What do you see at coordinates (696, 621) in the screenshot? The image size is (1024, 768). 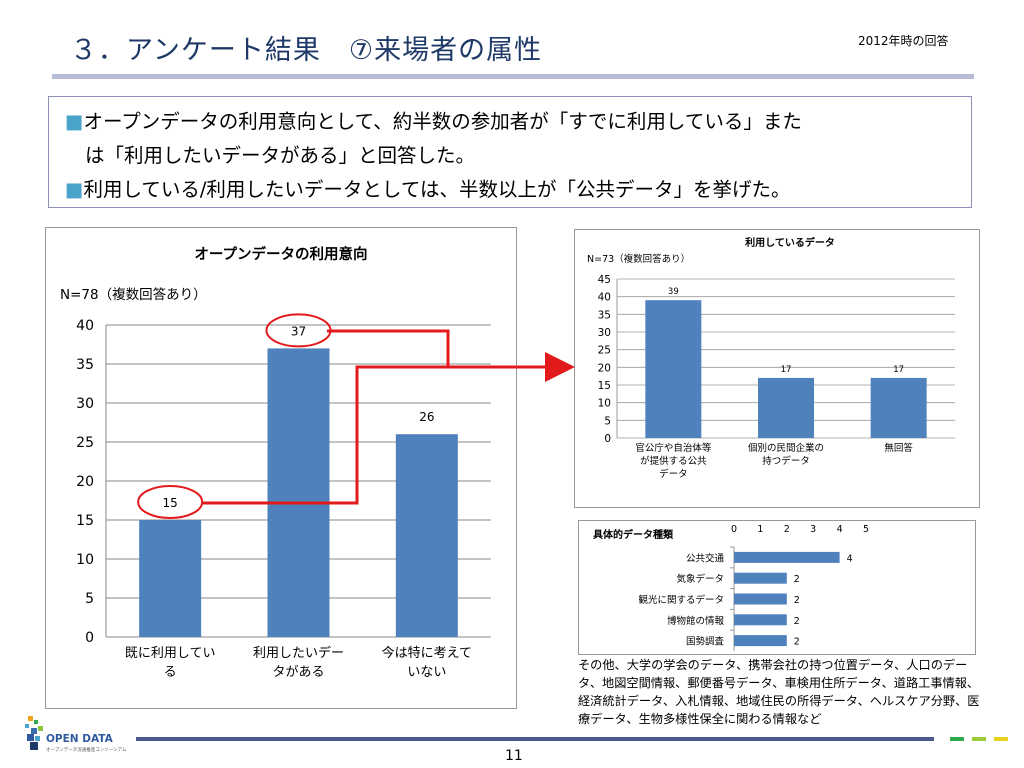 I see `y-tick-label: 博物館の情報` at bounding box center [696, 621].